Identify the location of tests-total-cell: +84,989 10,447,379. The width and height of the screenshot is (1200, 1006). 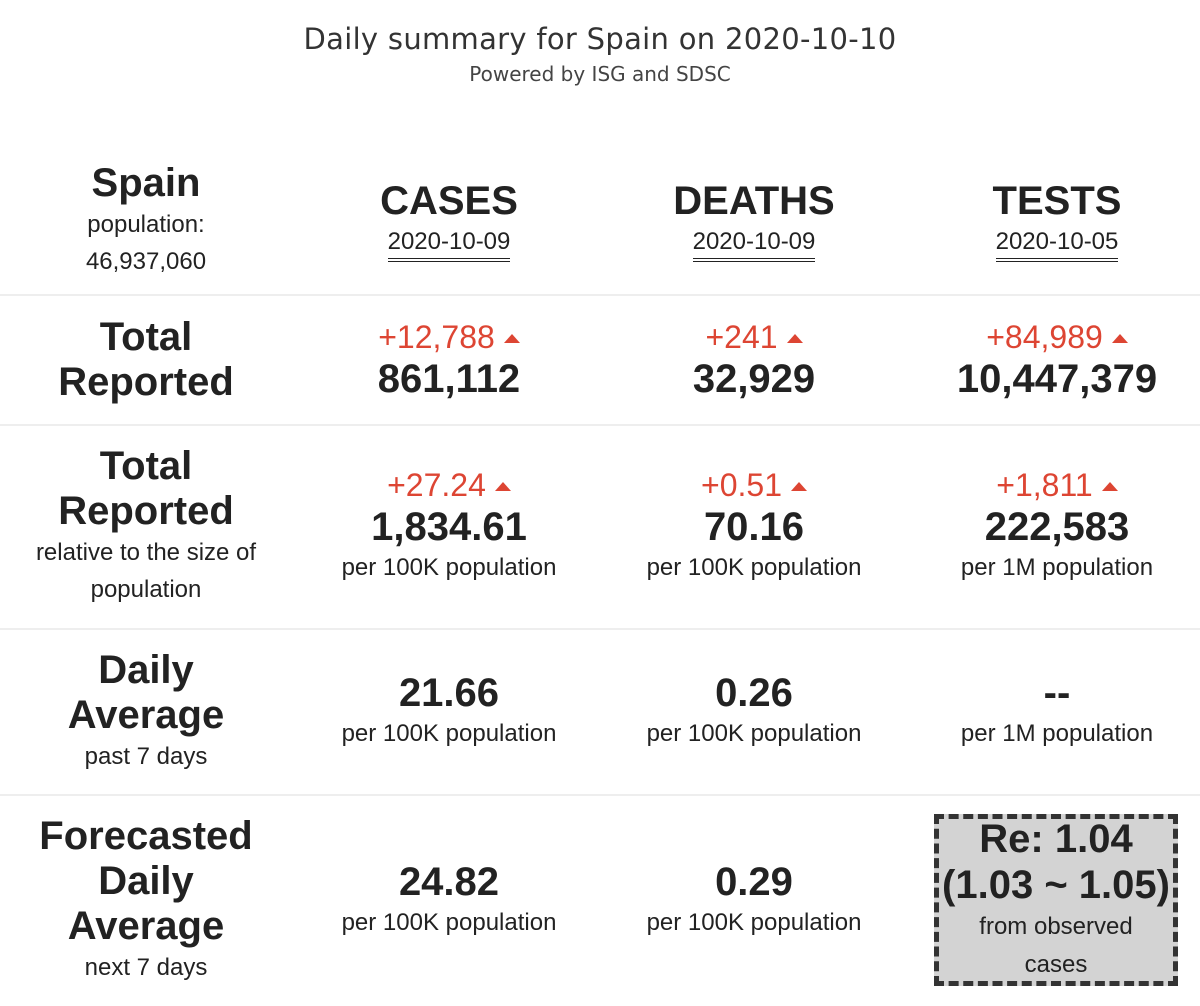
(1053, 360).